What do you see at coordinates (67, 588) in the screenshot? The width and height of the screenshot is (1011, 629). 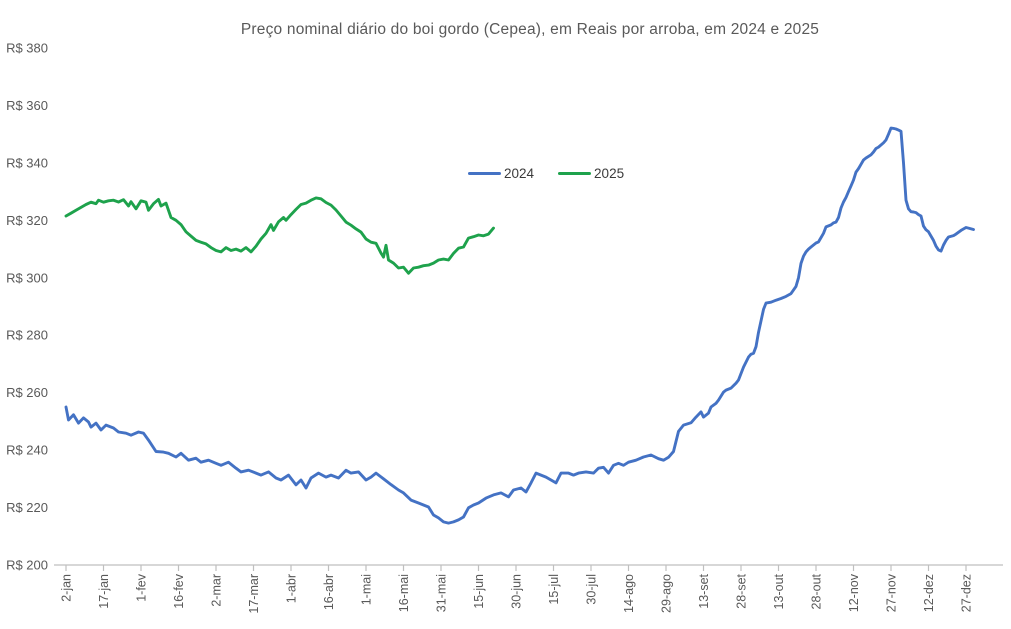 I see `x-axis-label: 2-jan` at bounding box center [67, 588].